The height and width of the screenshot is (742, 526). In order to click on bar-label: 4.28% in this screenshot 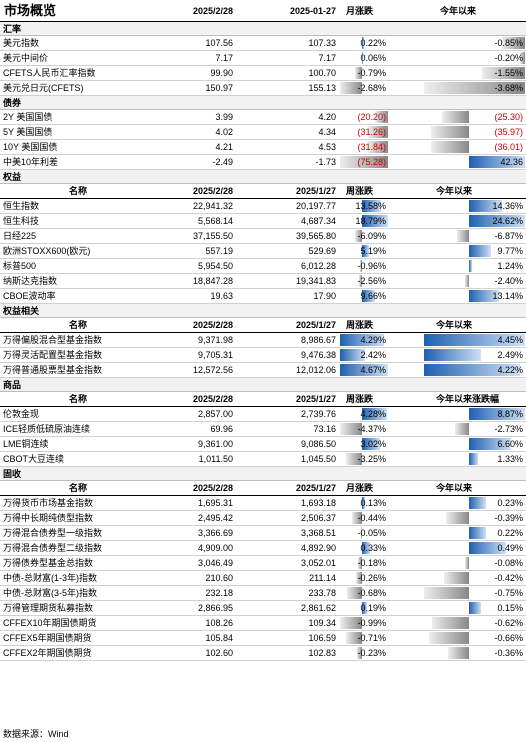, I will do `click(373, 414)`.